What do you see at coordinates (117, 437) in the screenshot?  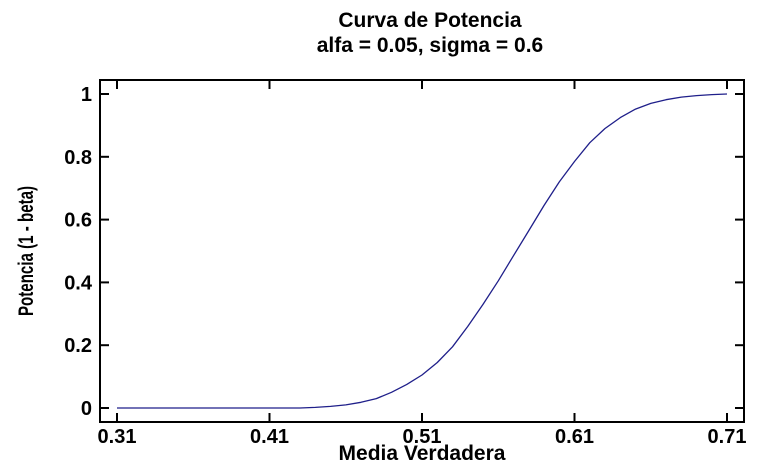 I see `x-tick-label: 0.31` at bounding box center [117, 437].